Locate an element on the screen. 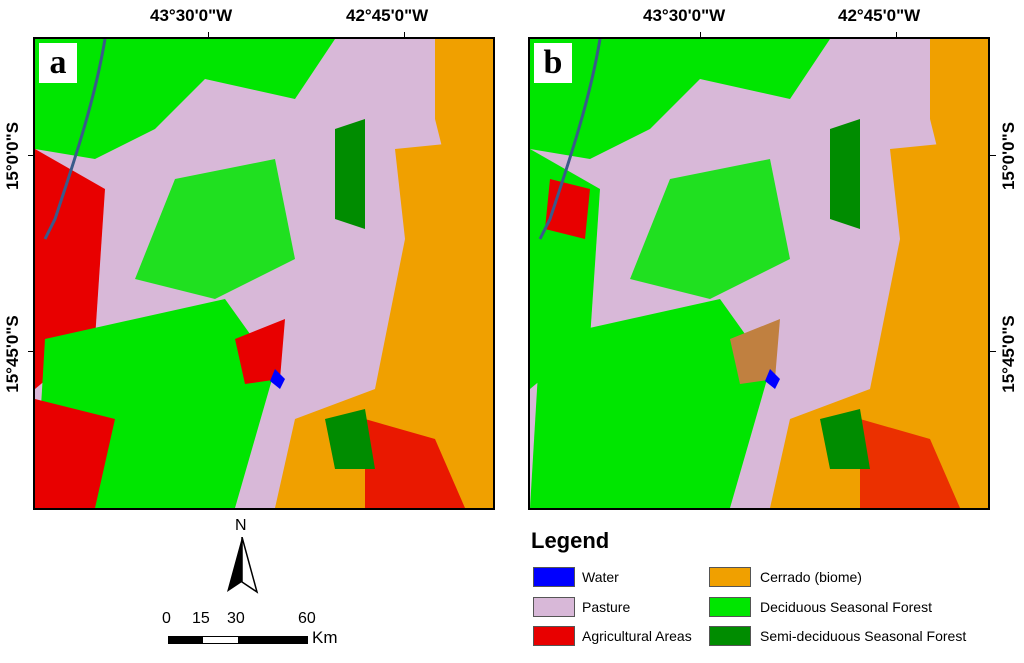  legend-label-pasture: Pasture is located at coordinates (606, 607).